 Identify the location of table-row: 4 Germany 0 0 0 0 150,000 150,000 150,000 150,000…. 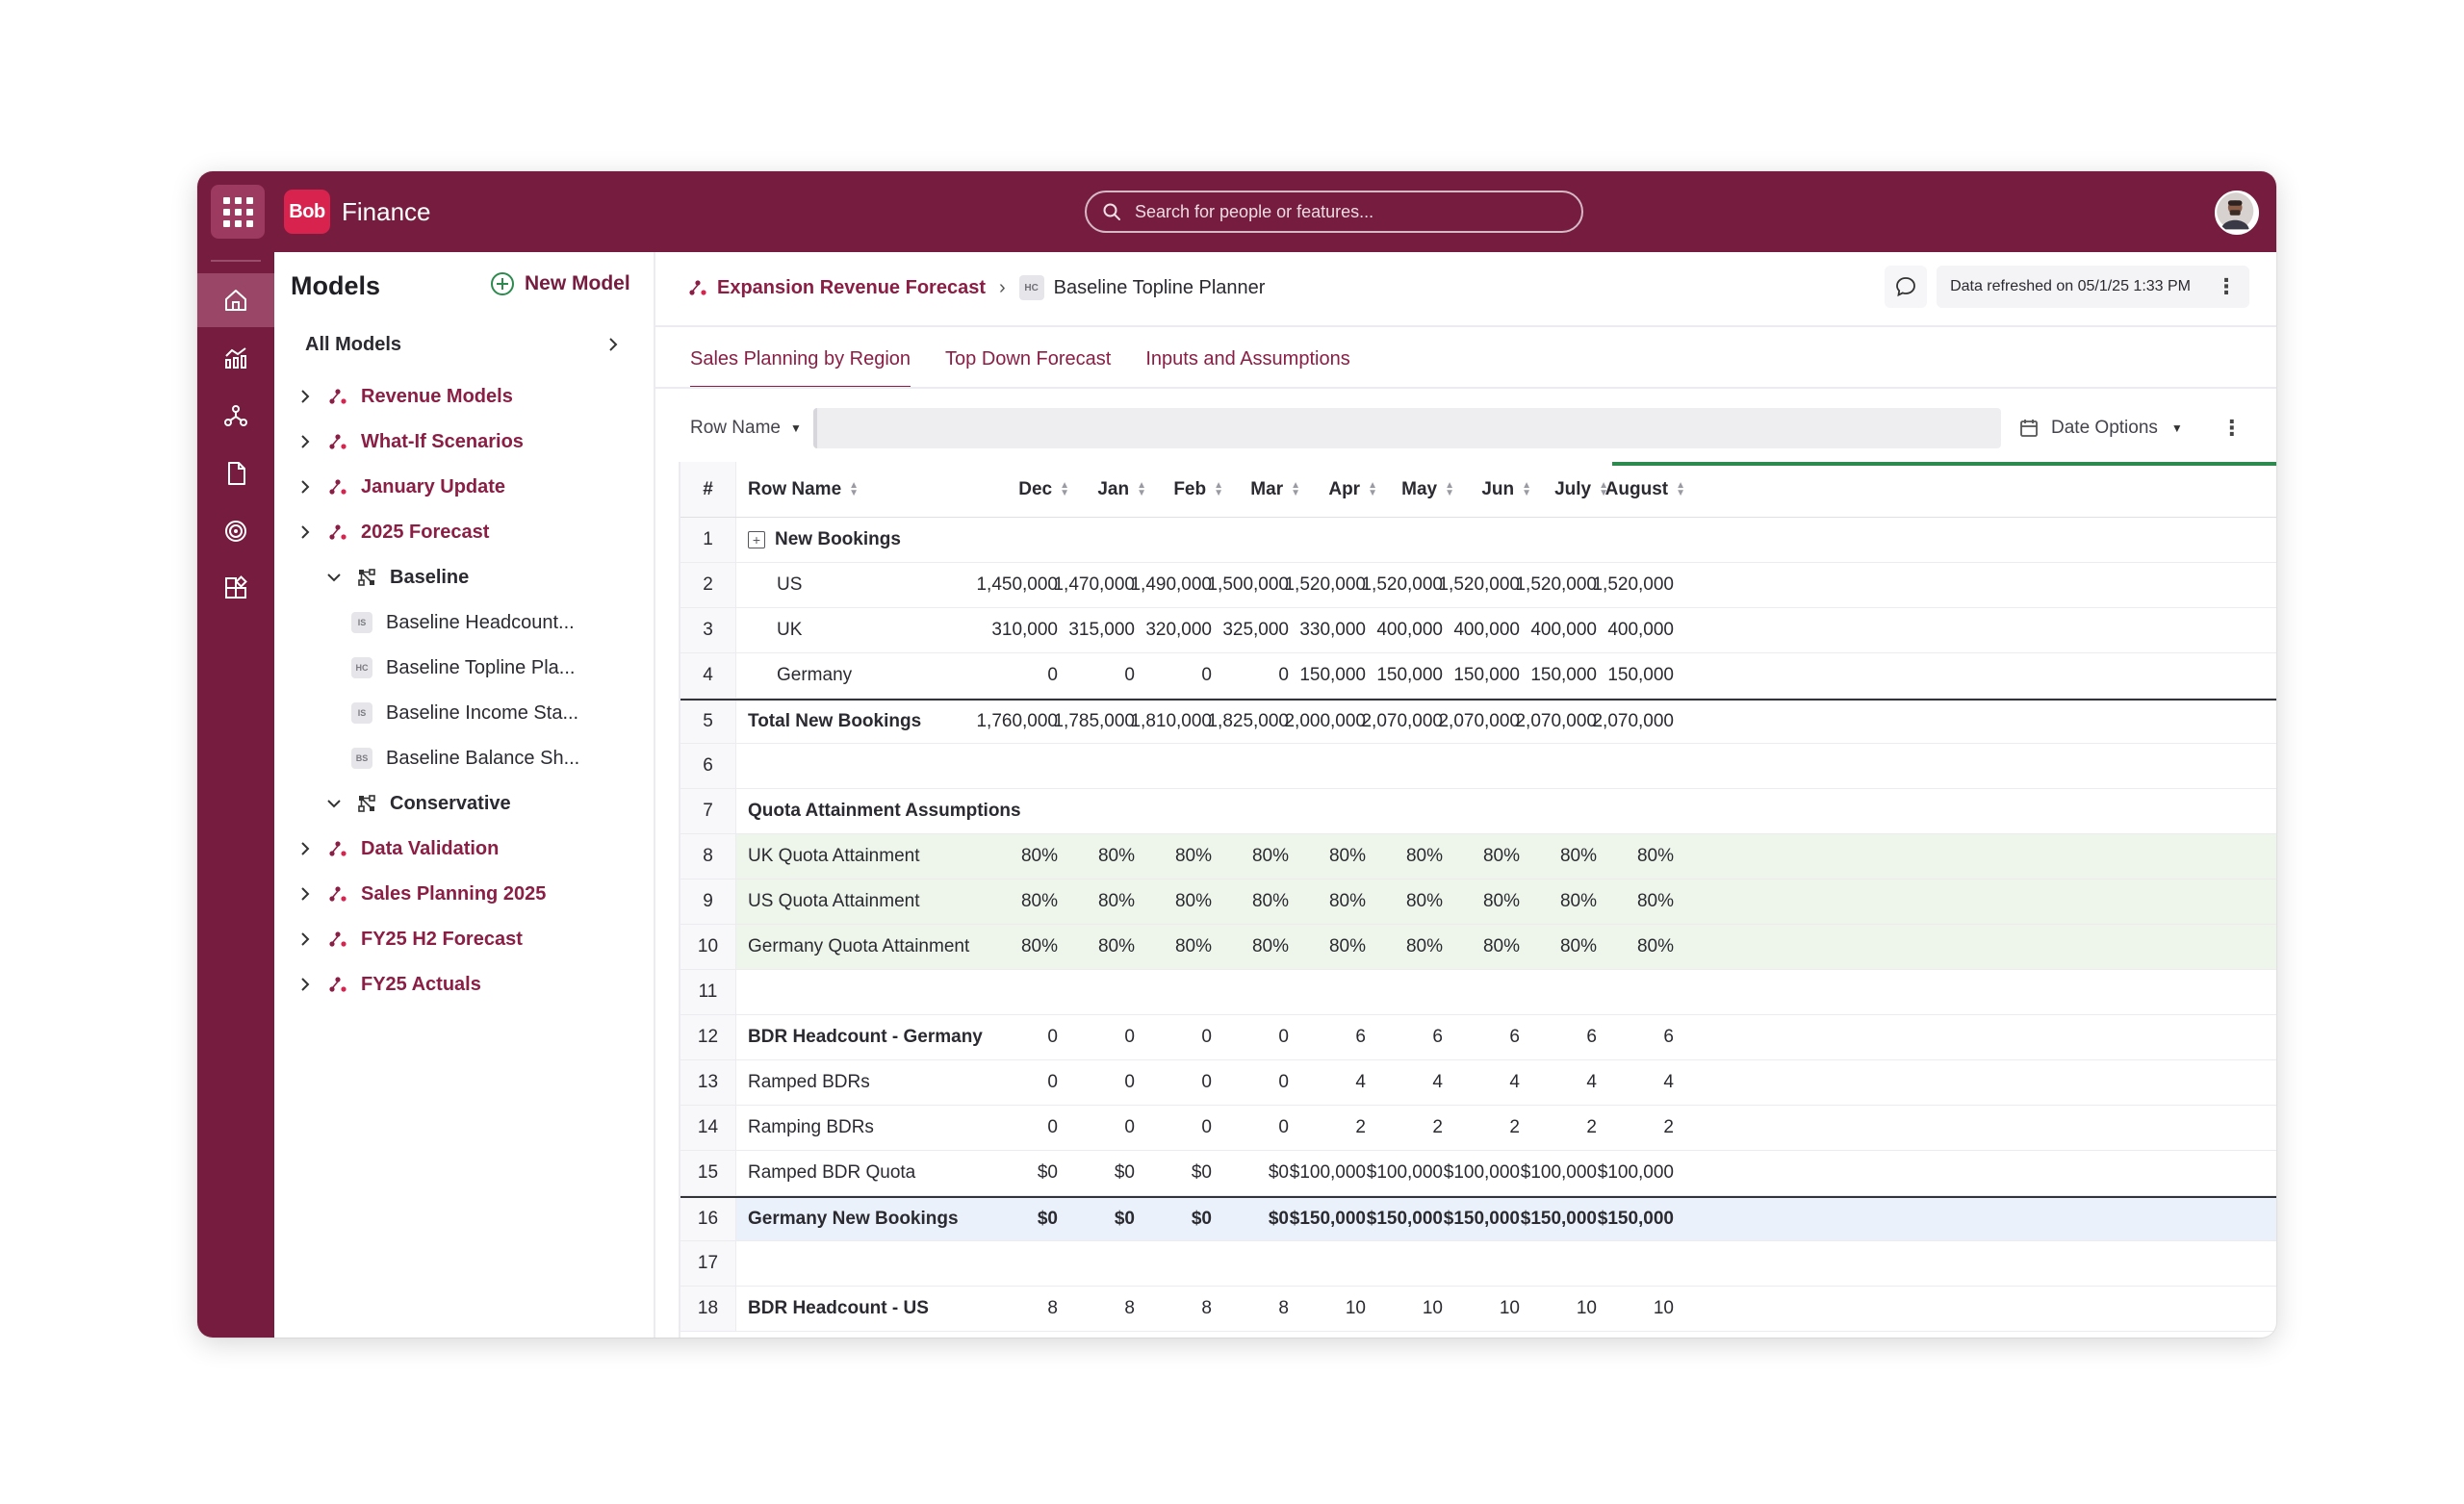
(1478, 676).